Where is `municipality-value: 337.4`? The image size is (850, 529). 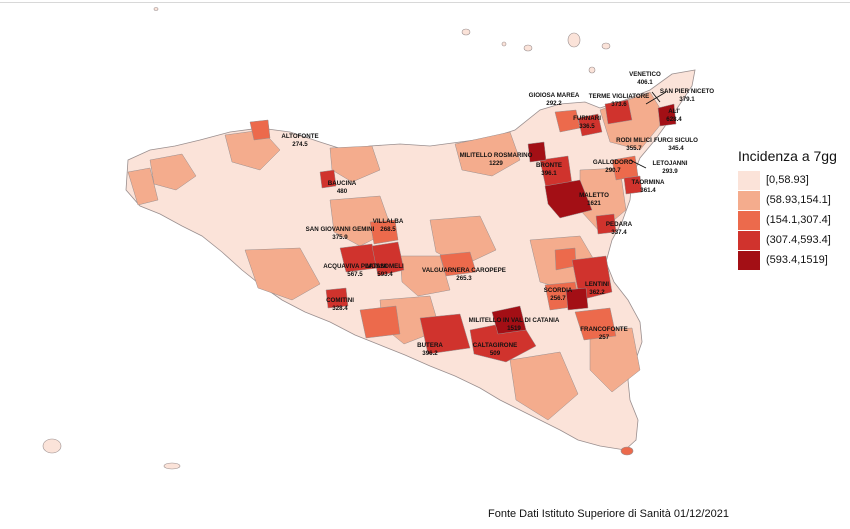
municipality-value: 337.4 is located at coordinates (619, 232).